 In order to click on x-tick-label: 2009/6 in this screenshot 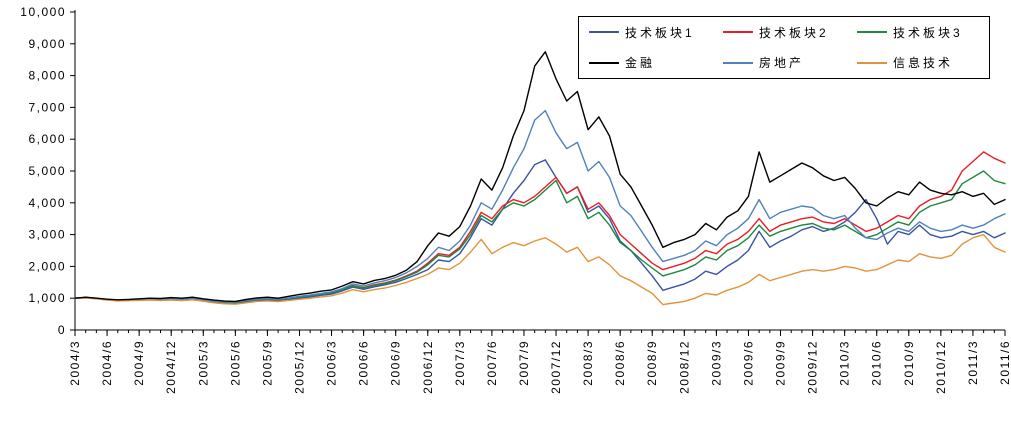, I will do `click(748, 363)`.